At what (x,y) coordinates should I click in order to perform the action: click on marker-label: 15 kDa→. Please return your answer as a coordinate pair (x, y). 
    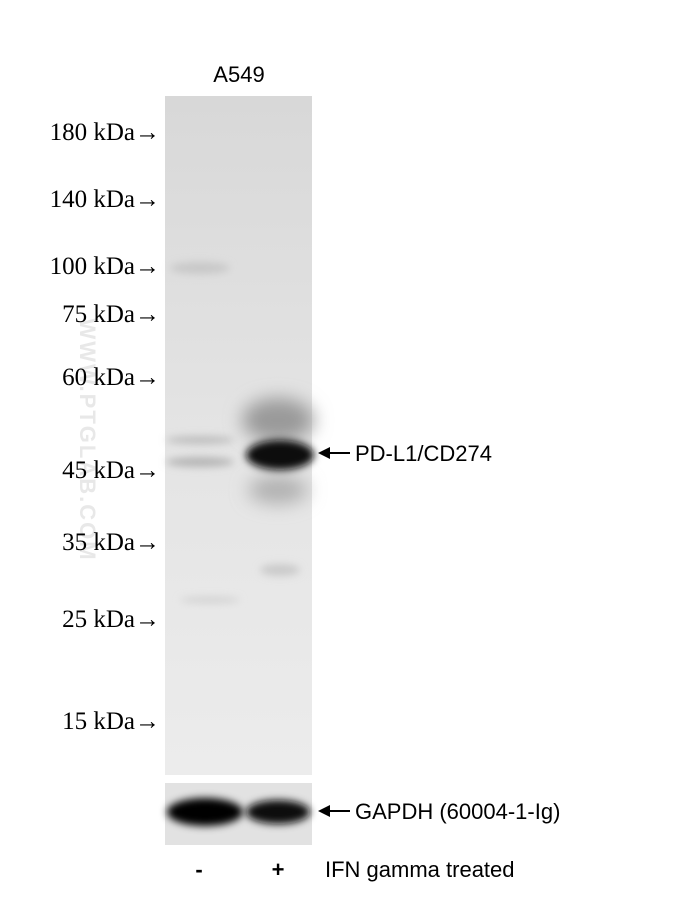
    Looking at the image, I should click on (111, 721).